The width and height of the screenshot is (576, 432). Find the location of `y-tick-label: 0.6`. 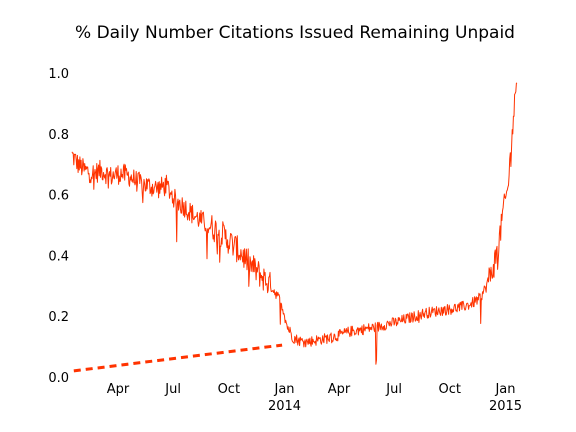

y-tick-label: 0.6 is located at coordinates (58, 196).